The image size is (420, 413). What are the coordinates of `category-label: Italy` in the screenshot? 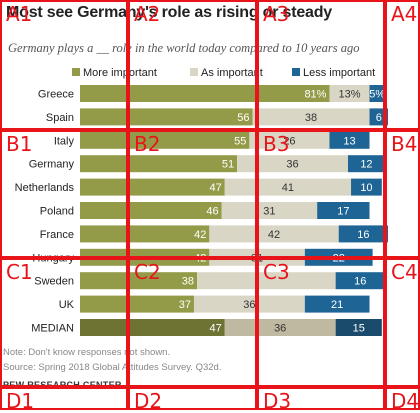 It's located at (64, 141).